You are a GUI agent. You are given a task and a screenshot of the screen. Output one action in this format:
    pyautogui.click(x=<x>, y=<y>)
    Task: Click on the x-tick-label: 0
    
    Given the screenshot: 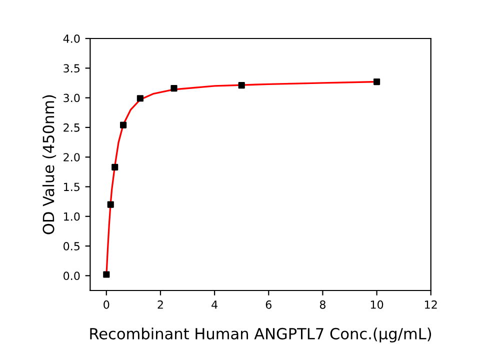 What is the action you would take?
    pyautogui.click(x=107, y=304)
    